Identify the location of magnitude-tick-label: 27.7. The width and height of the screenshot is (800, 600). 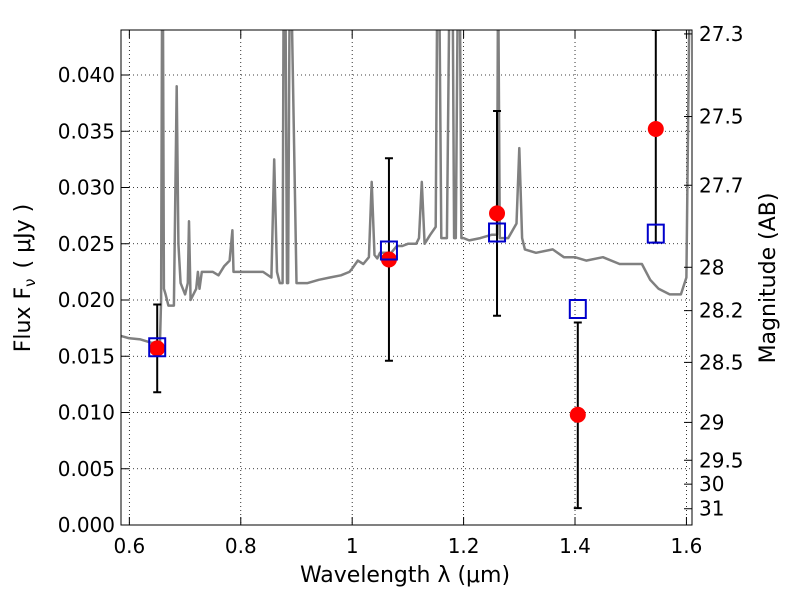
(721, 185).